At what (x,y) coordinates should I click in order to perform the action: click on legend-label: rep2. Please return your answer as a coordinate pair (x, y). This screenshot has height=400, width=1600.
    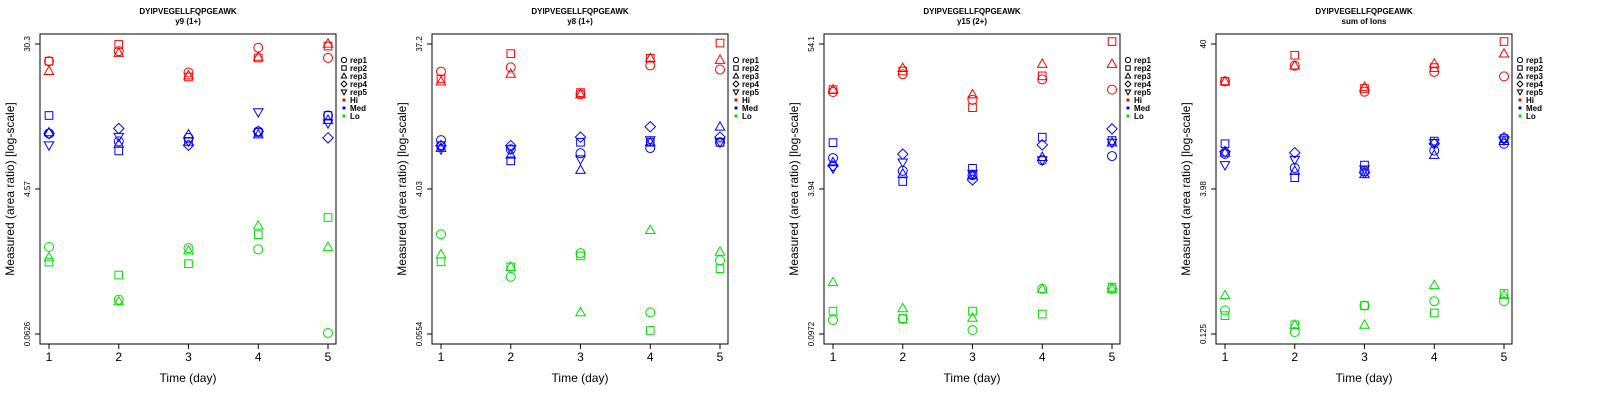
    Looking at the image, I should click on (1534, 68).